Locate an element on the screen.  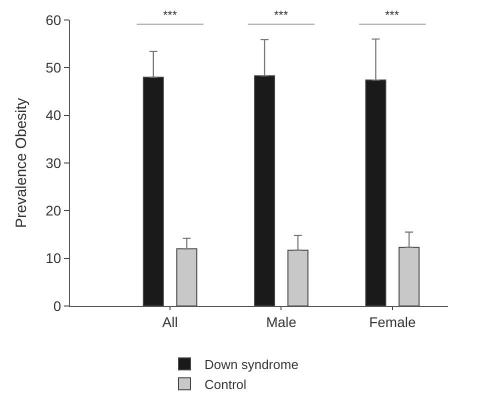
y-tick-label: 0 is located at coordinates (57, 306).